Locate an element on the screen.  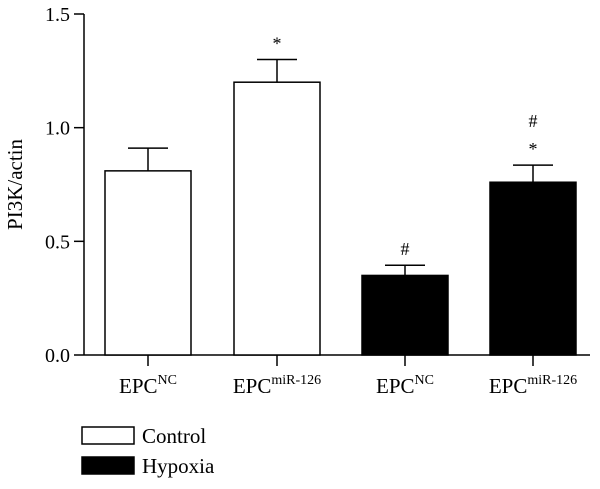
y-tick-label: 1.0 is located at coordinates (57, 129).